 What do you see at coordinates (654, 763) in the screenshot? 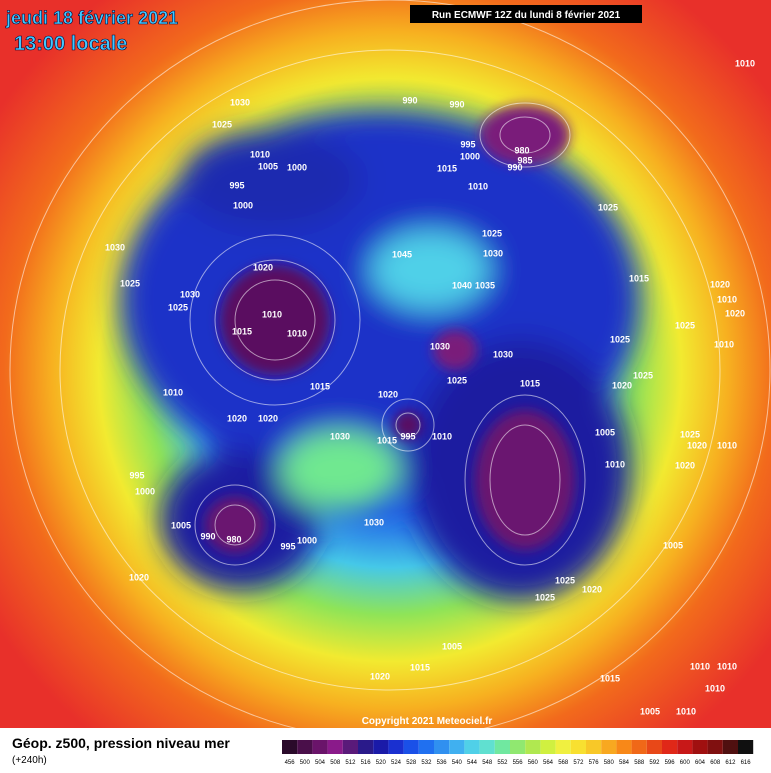
I see `color-label: 592` at bounding box center [654, 763].